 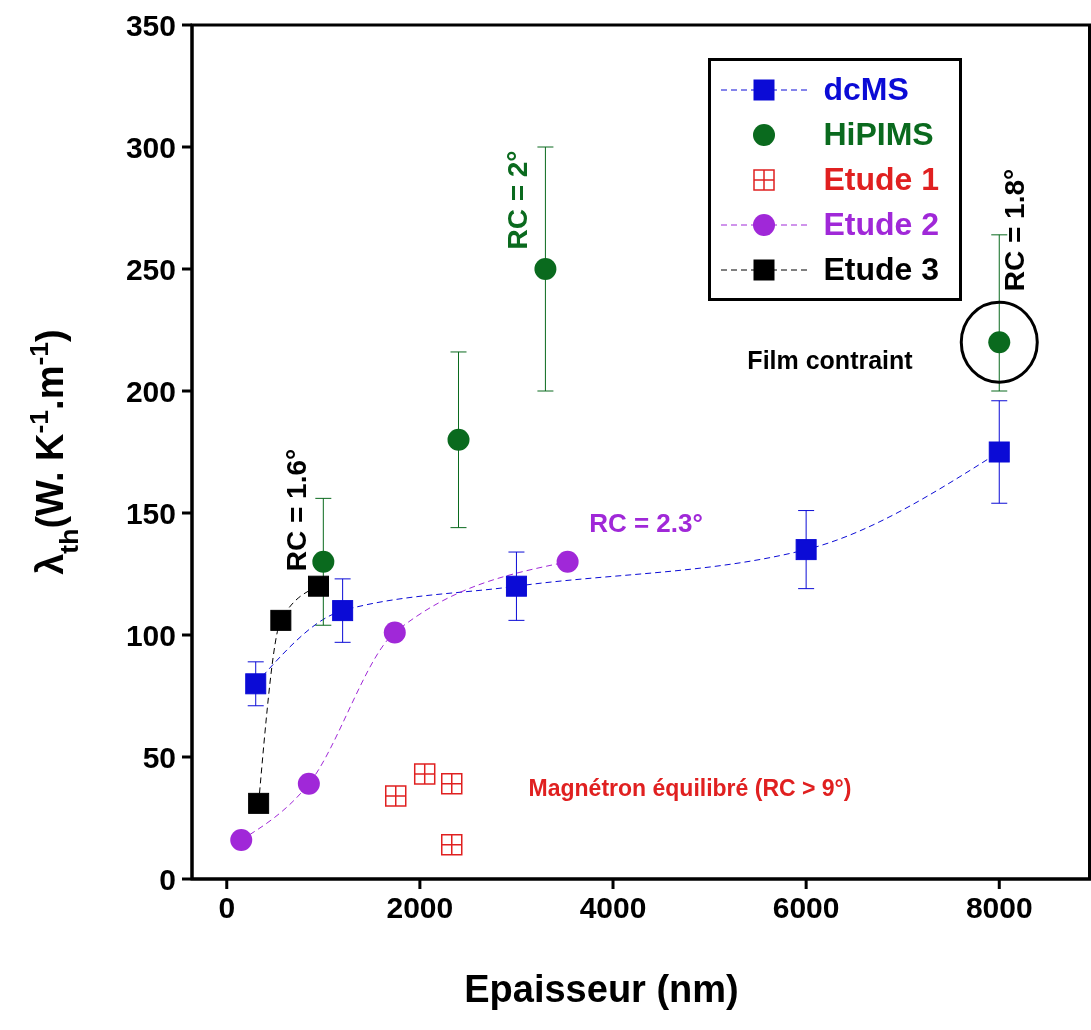 I want to click on y-tick-label: 150, so click(x=150, y=513).